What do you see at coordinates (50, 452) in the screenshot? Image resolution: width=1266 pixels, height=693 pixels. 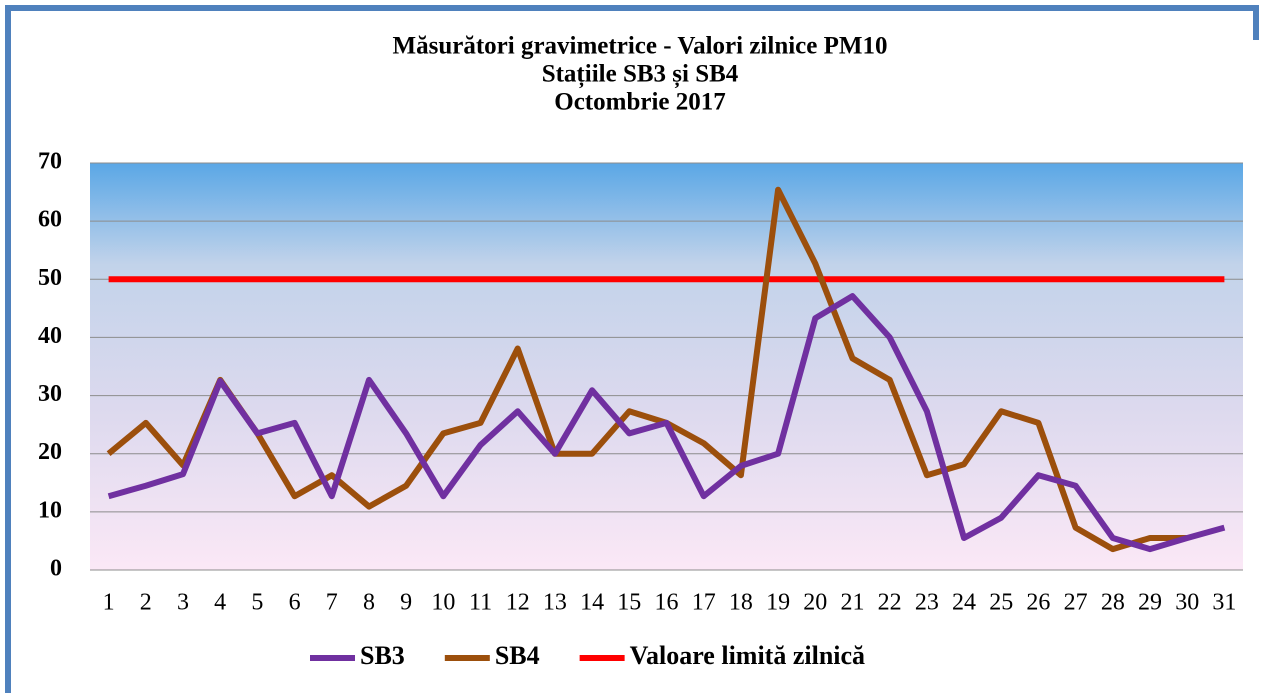 I see `y-tick-label: 20` at bounding box center [50, 452].